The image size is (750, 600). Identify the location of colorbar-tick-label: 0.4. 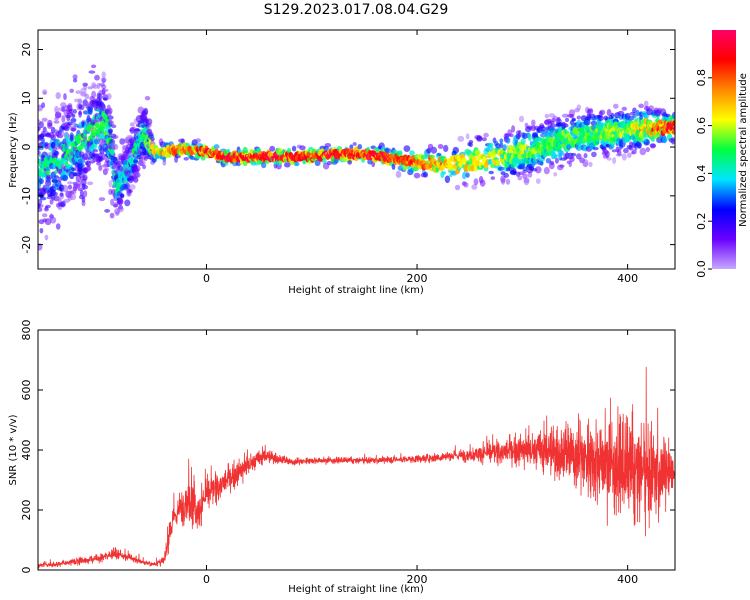
(701, 174).